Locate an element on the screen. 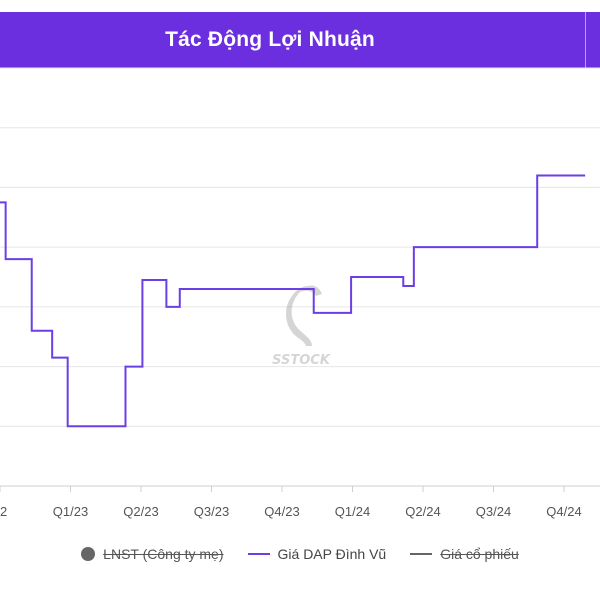  dot-icon is located at coordinates (88, 554).